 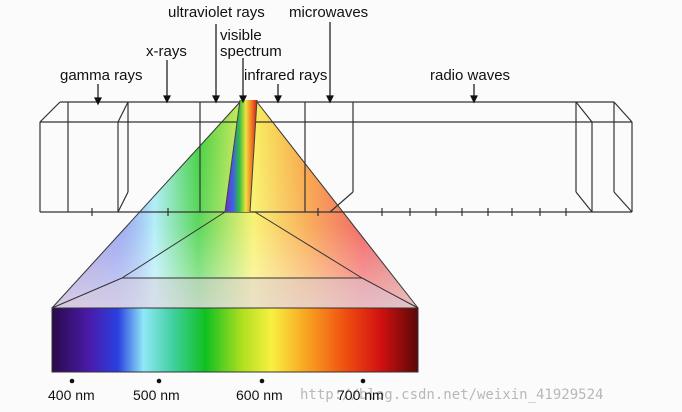 I want to click on microwaves-label: microwaves, so click(x=328, y=12).